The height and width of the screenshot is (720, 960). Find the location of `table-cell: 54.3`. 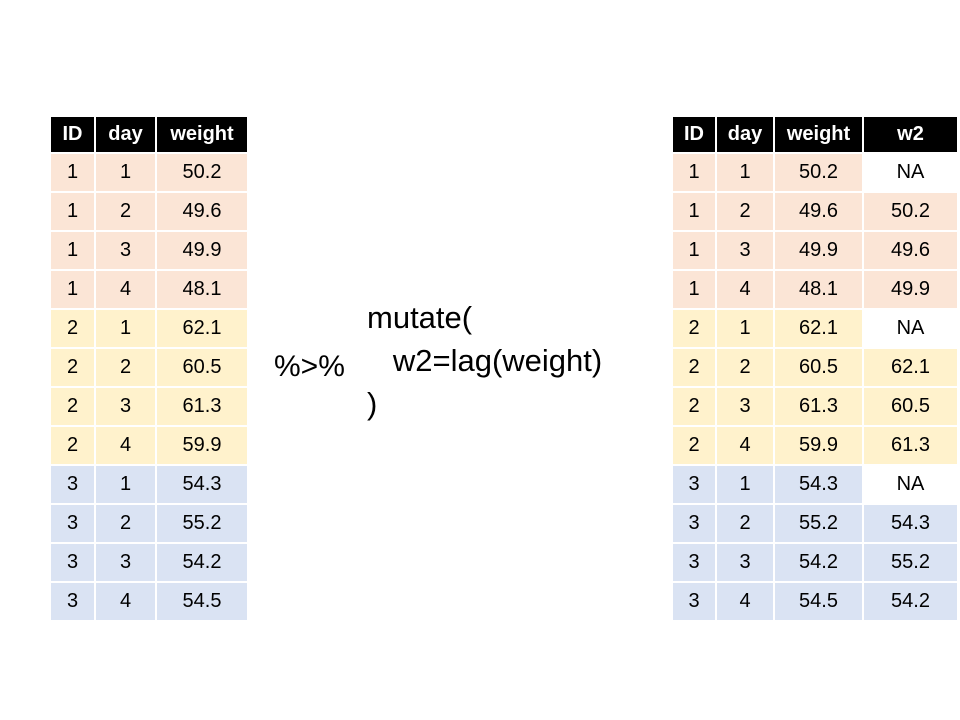

table-cell: 54.3 is located at coordinates (202, 484).